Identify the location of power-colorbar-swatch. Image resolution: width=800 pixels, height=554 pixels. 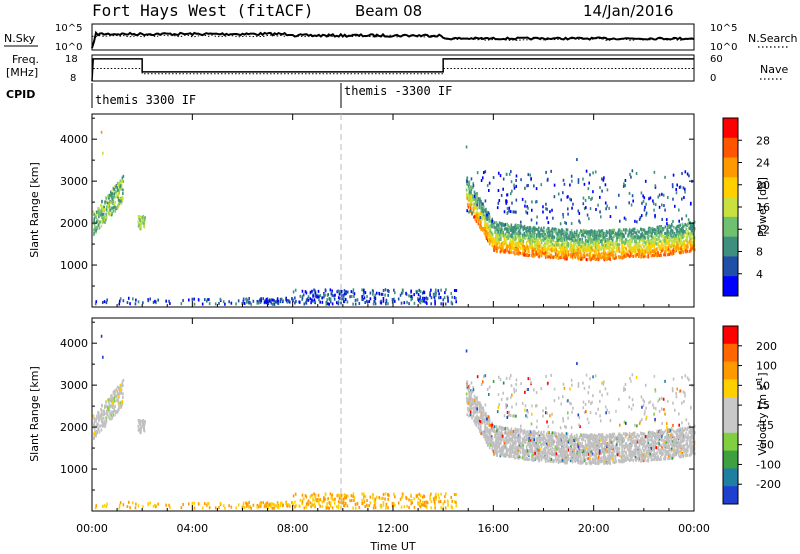
(730, 187).